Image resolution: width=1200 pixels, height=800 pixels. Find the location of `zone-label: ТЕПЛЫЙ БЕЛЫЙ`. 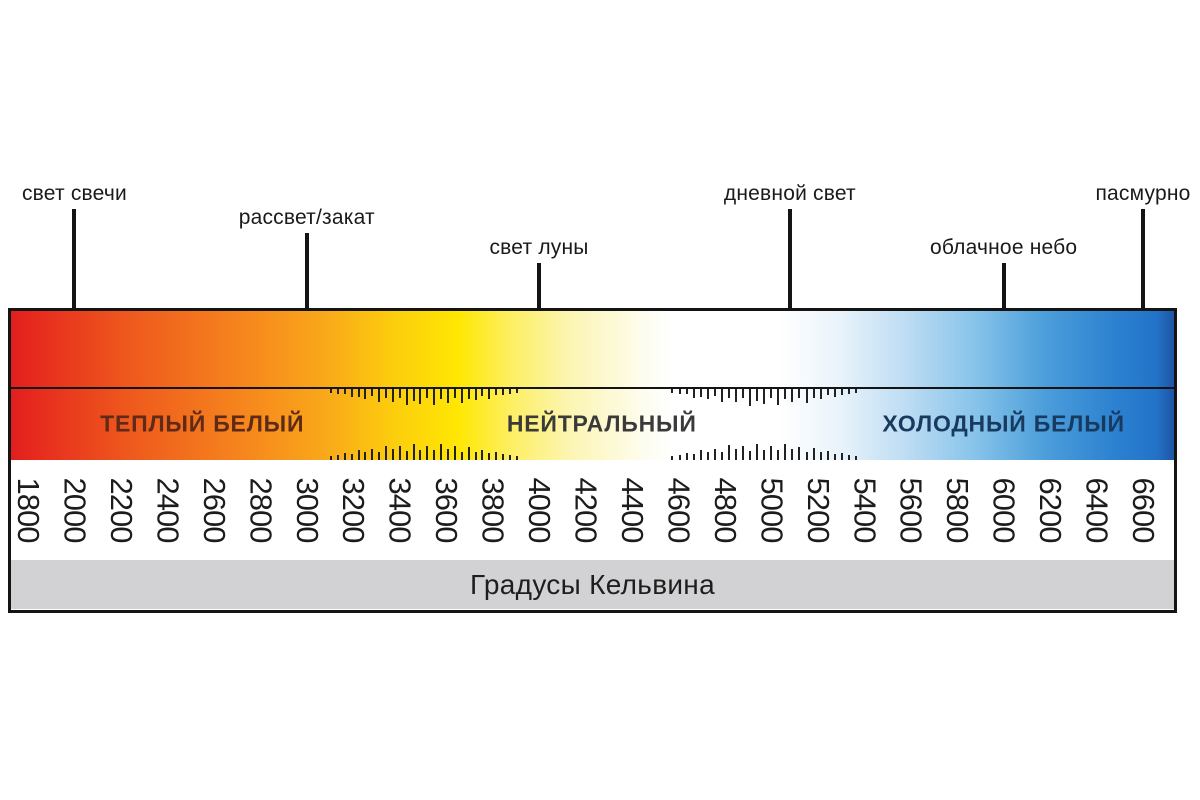

zone-label: ТЕПЛЫЙ БЕЛЫЙ is located at coordinates (202, 423).